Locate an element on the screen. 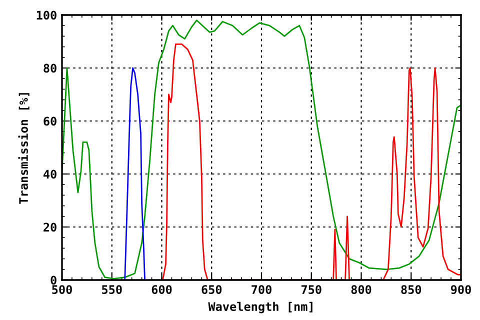  y-tick-label: 60 is located at coordinates (50, 121).